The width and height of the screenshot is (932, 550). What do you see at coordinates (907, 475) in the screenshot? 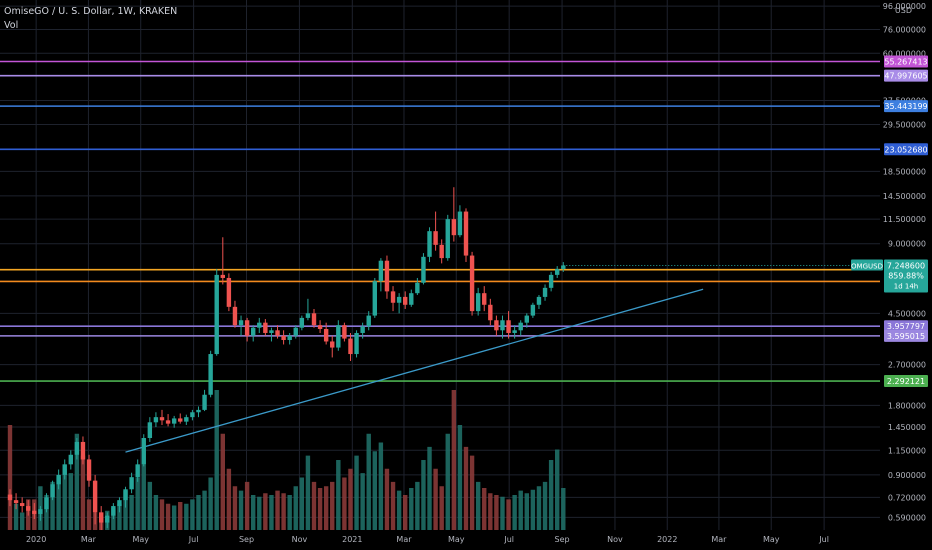
I see `y-tick-label: 0.900000` at bounding box center [907, 475].